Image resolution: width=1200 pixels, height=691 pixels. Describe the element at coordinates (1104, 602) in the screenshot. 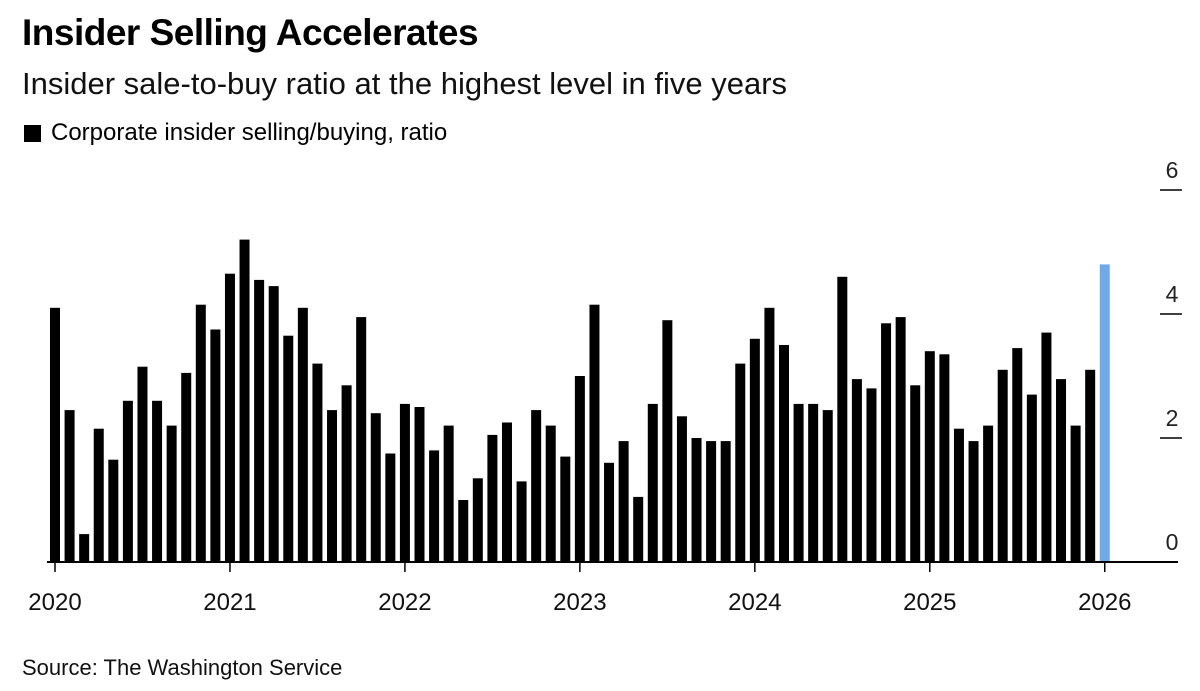

I see `x-tick-label: 2026` at that location.